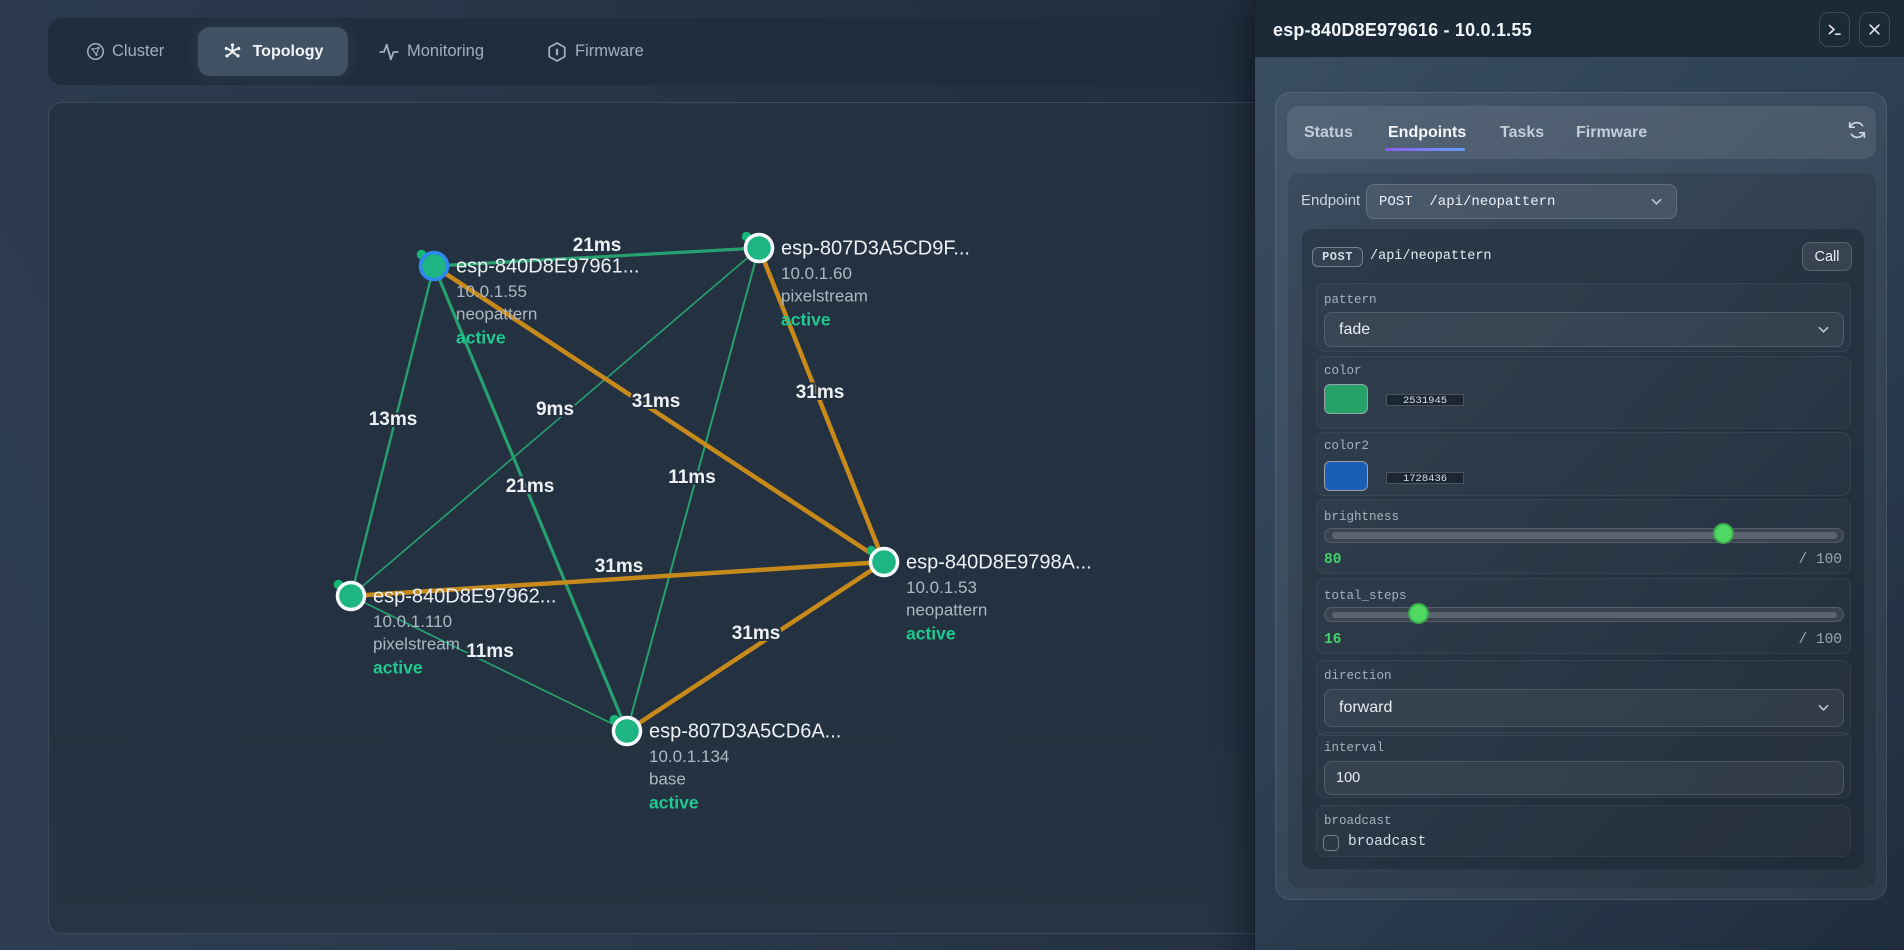 The image size is (1904, 950). I want to click on svg-text: 10.0.1.134, so click(689, 756).